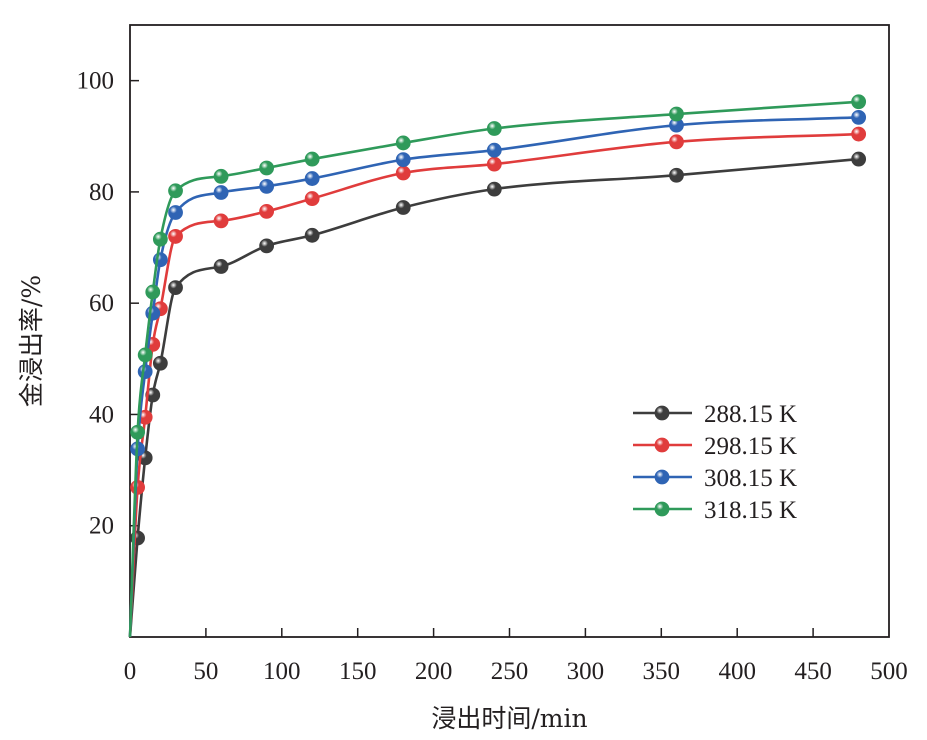  What do you see at coordinates (750, 414) in the screenshot?
I see `legend-label: 288.15 K` at bounding box center [750, 414].